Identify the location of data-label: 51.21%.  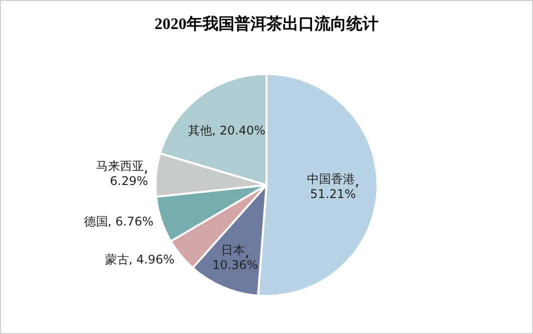
(333, 194).